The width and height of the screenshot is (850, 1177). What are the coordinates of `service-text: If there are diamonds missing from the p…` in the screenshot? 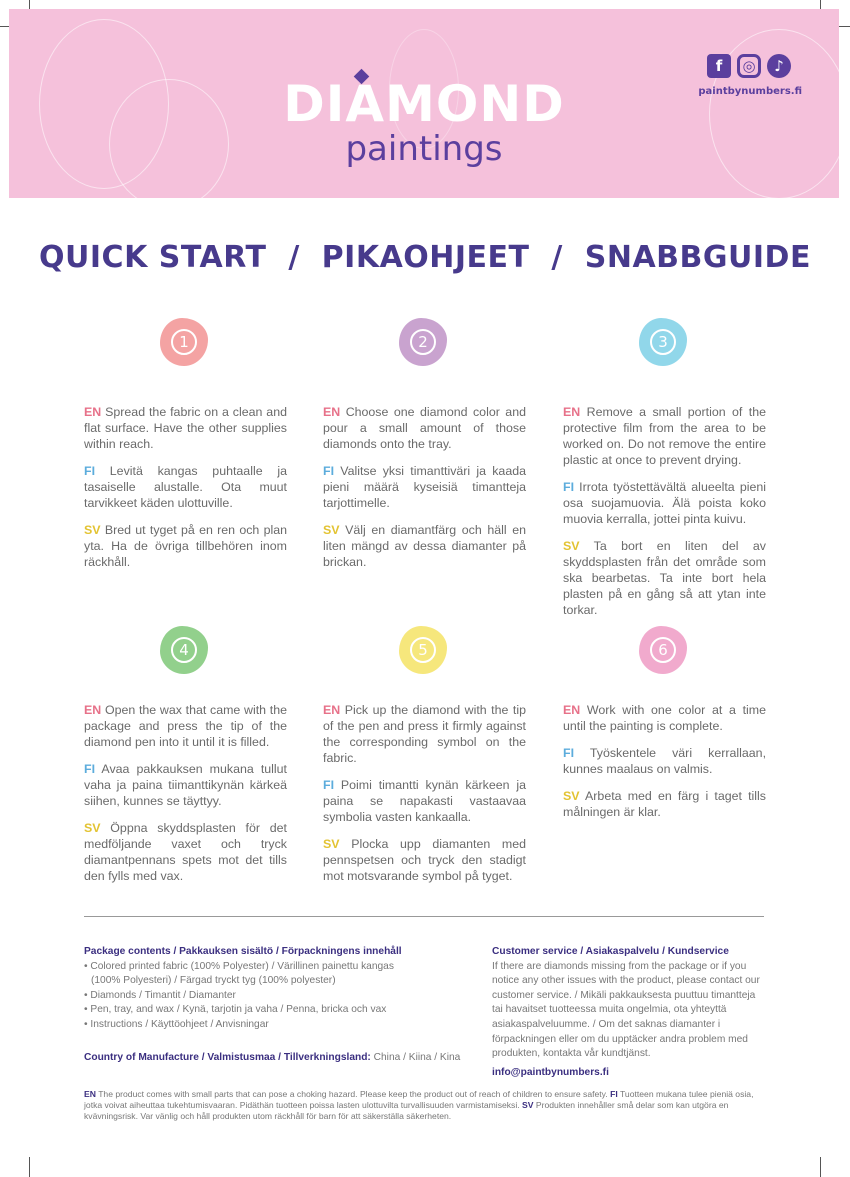 It's located at (626, 1010).